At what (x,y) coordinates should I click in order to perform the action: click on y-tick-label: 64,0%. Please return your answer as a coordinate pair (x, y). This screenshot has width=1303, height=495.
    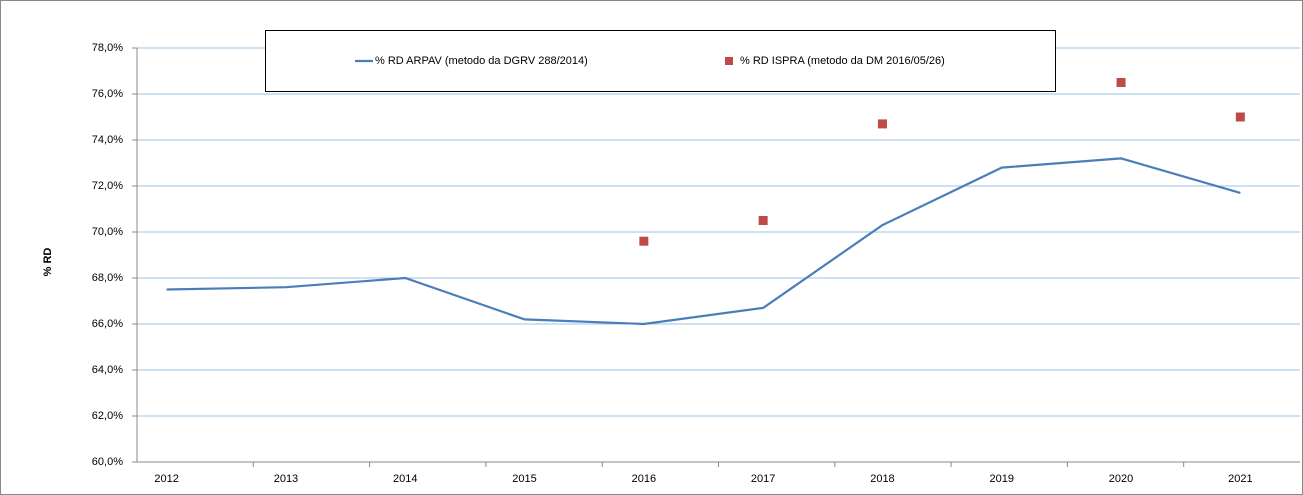
    Looking at the image, I should click on (107, 370).